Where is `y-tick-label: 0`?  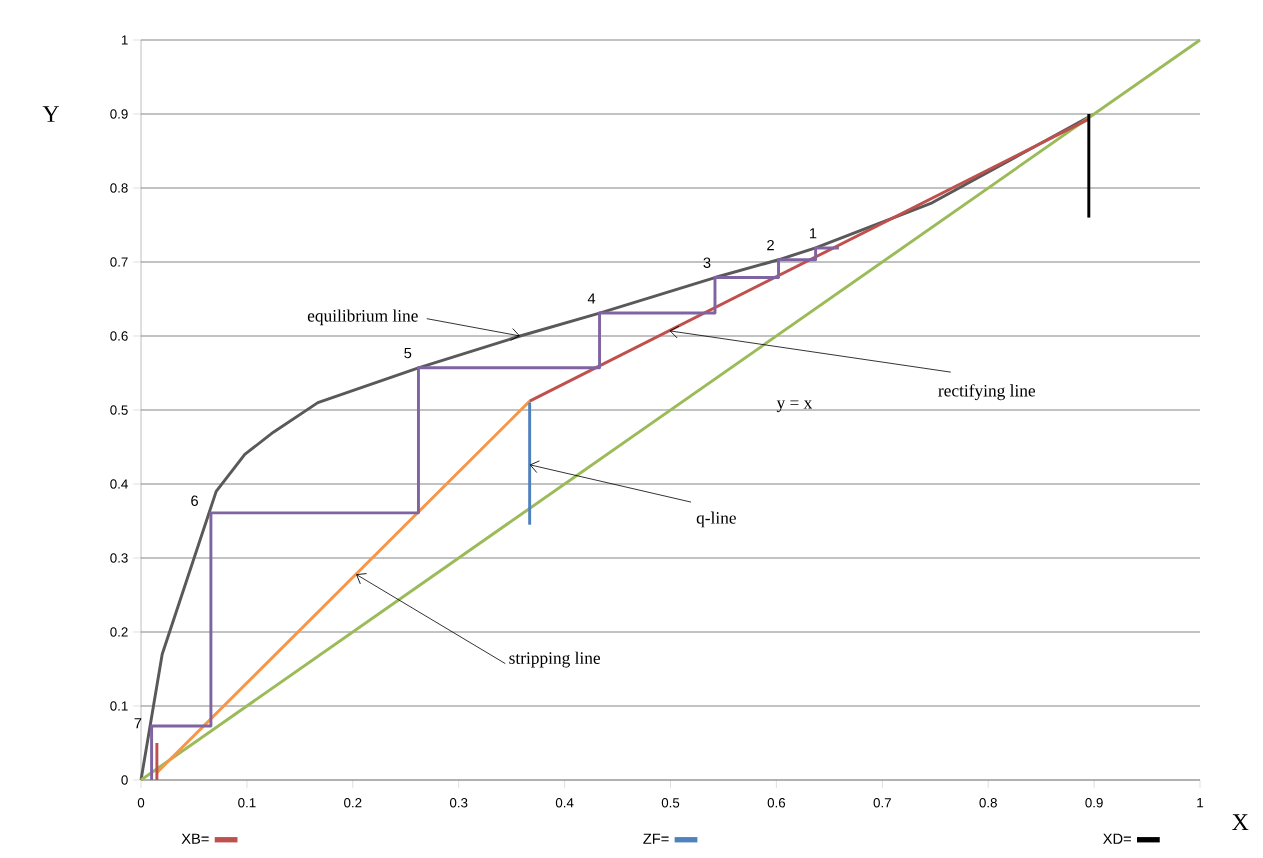
y-tick-label: 0 is located at coordinates (124, 780).